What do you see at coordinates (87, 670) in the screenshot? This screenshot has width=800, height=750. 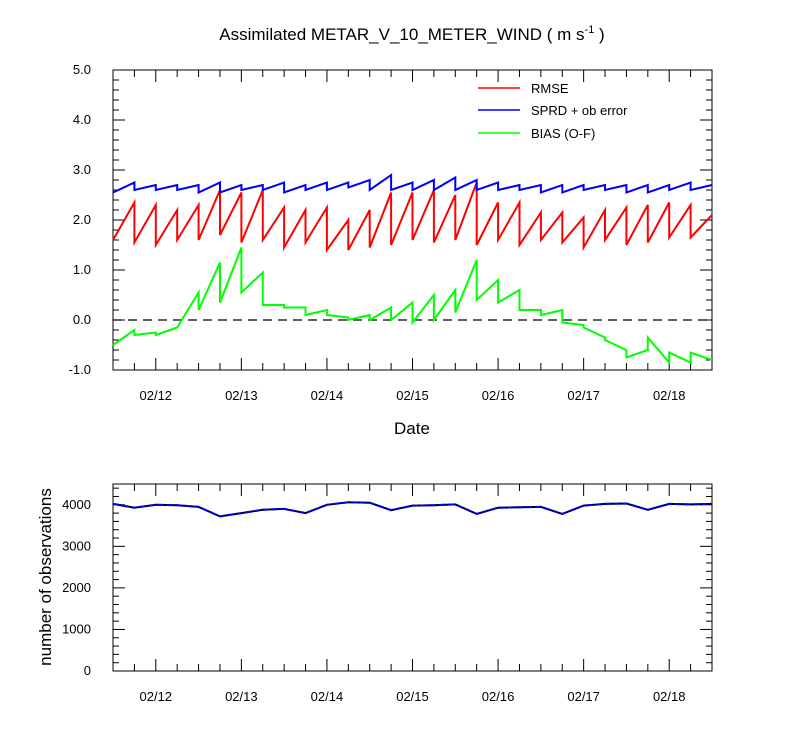 I see `y-tick-label: 0` at bounding box center [87, 670].